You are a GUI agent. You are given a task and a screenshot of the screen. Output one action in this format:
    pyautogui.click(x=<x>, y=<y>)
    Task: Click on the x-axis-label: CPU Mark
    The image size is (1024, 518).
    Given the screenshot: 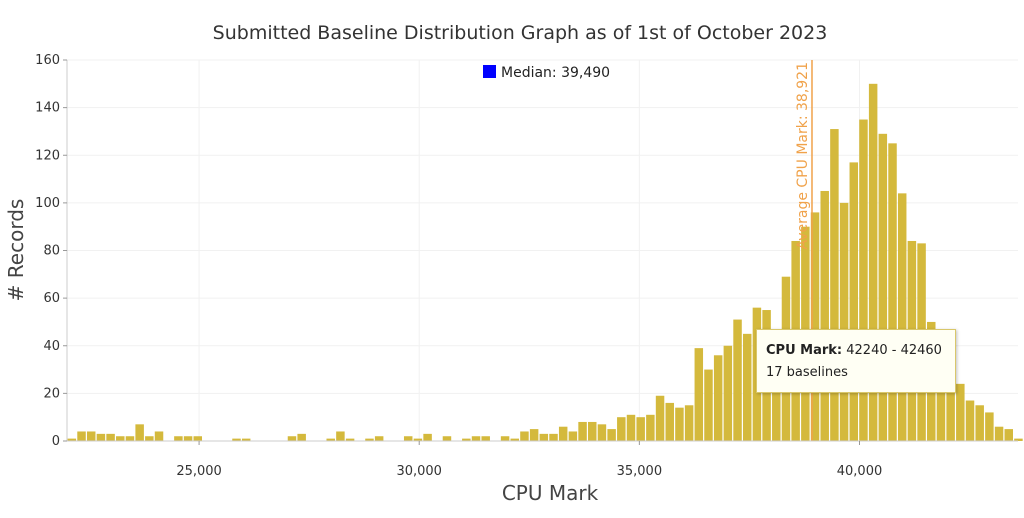 What is the action you would take?
    pyautogui.click(x=550, y=493)
    